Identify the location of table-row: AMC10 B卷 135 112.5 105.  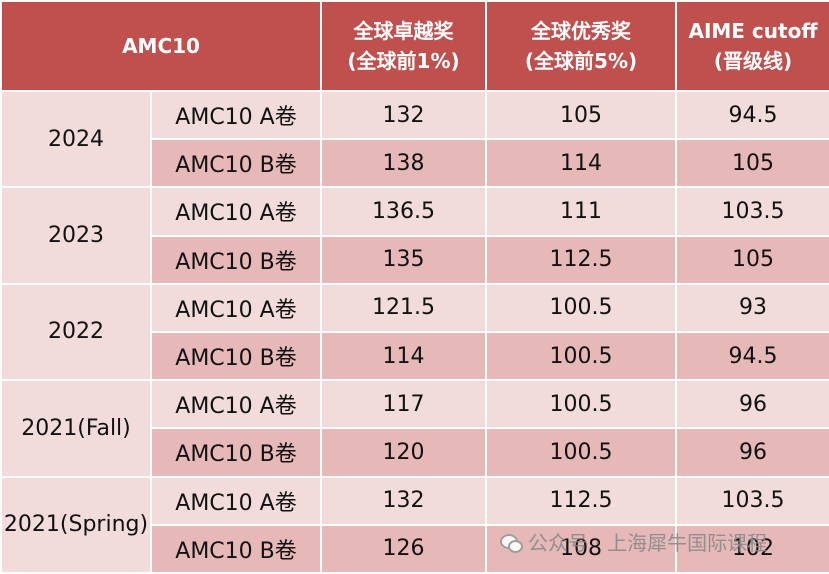
(415, 259).